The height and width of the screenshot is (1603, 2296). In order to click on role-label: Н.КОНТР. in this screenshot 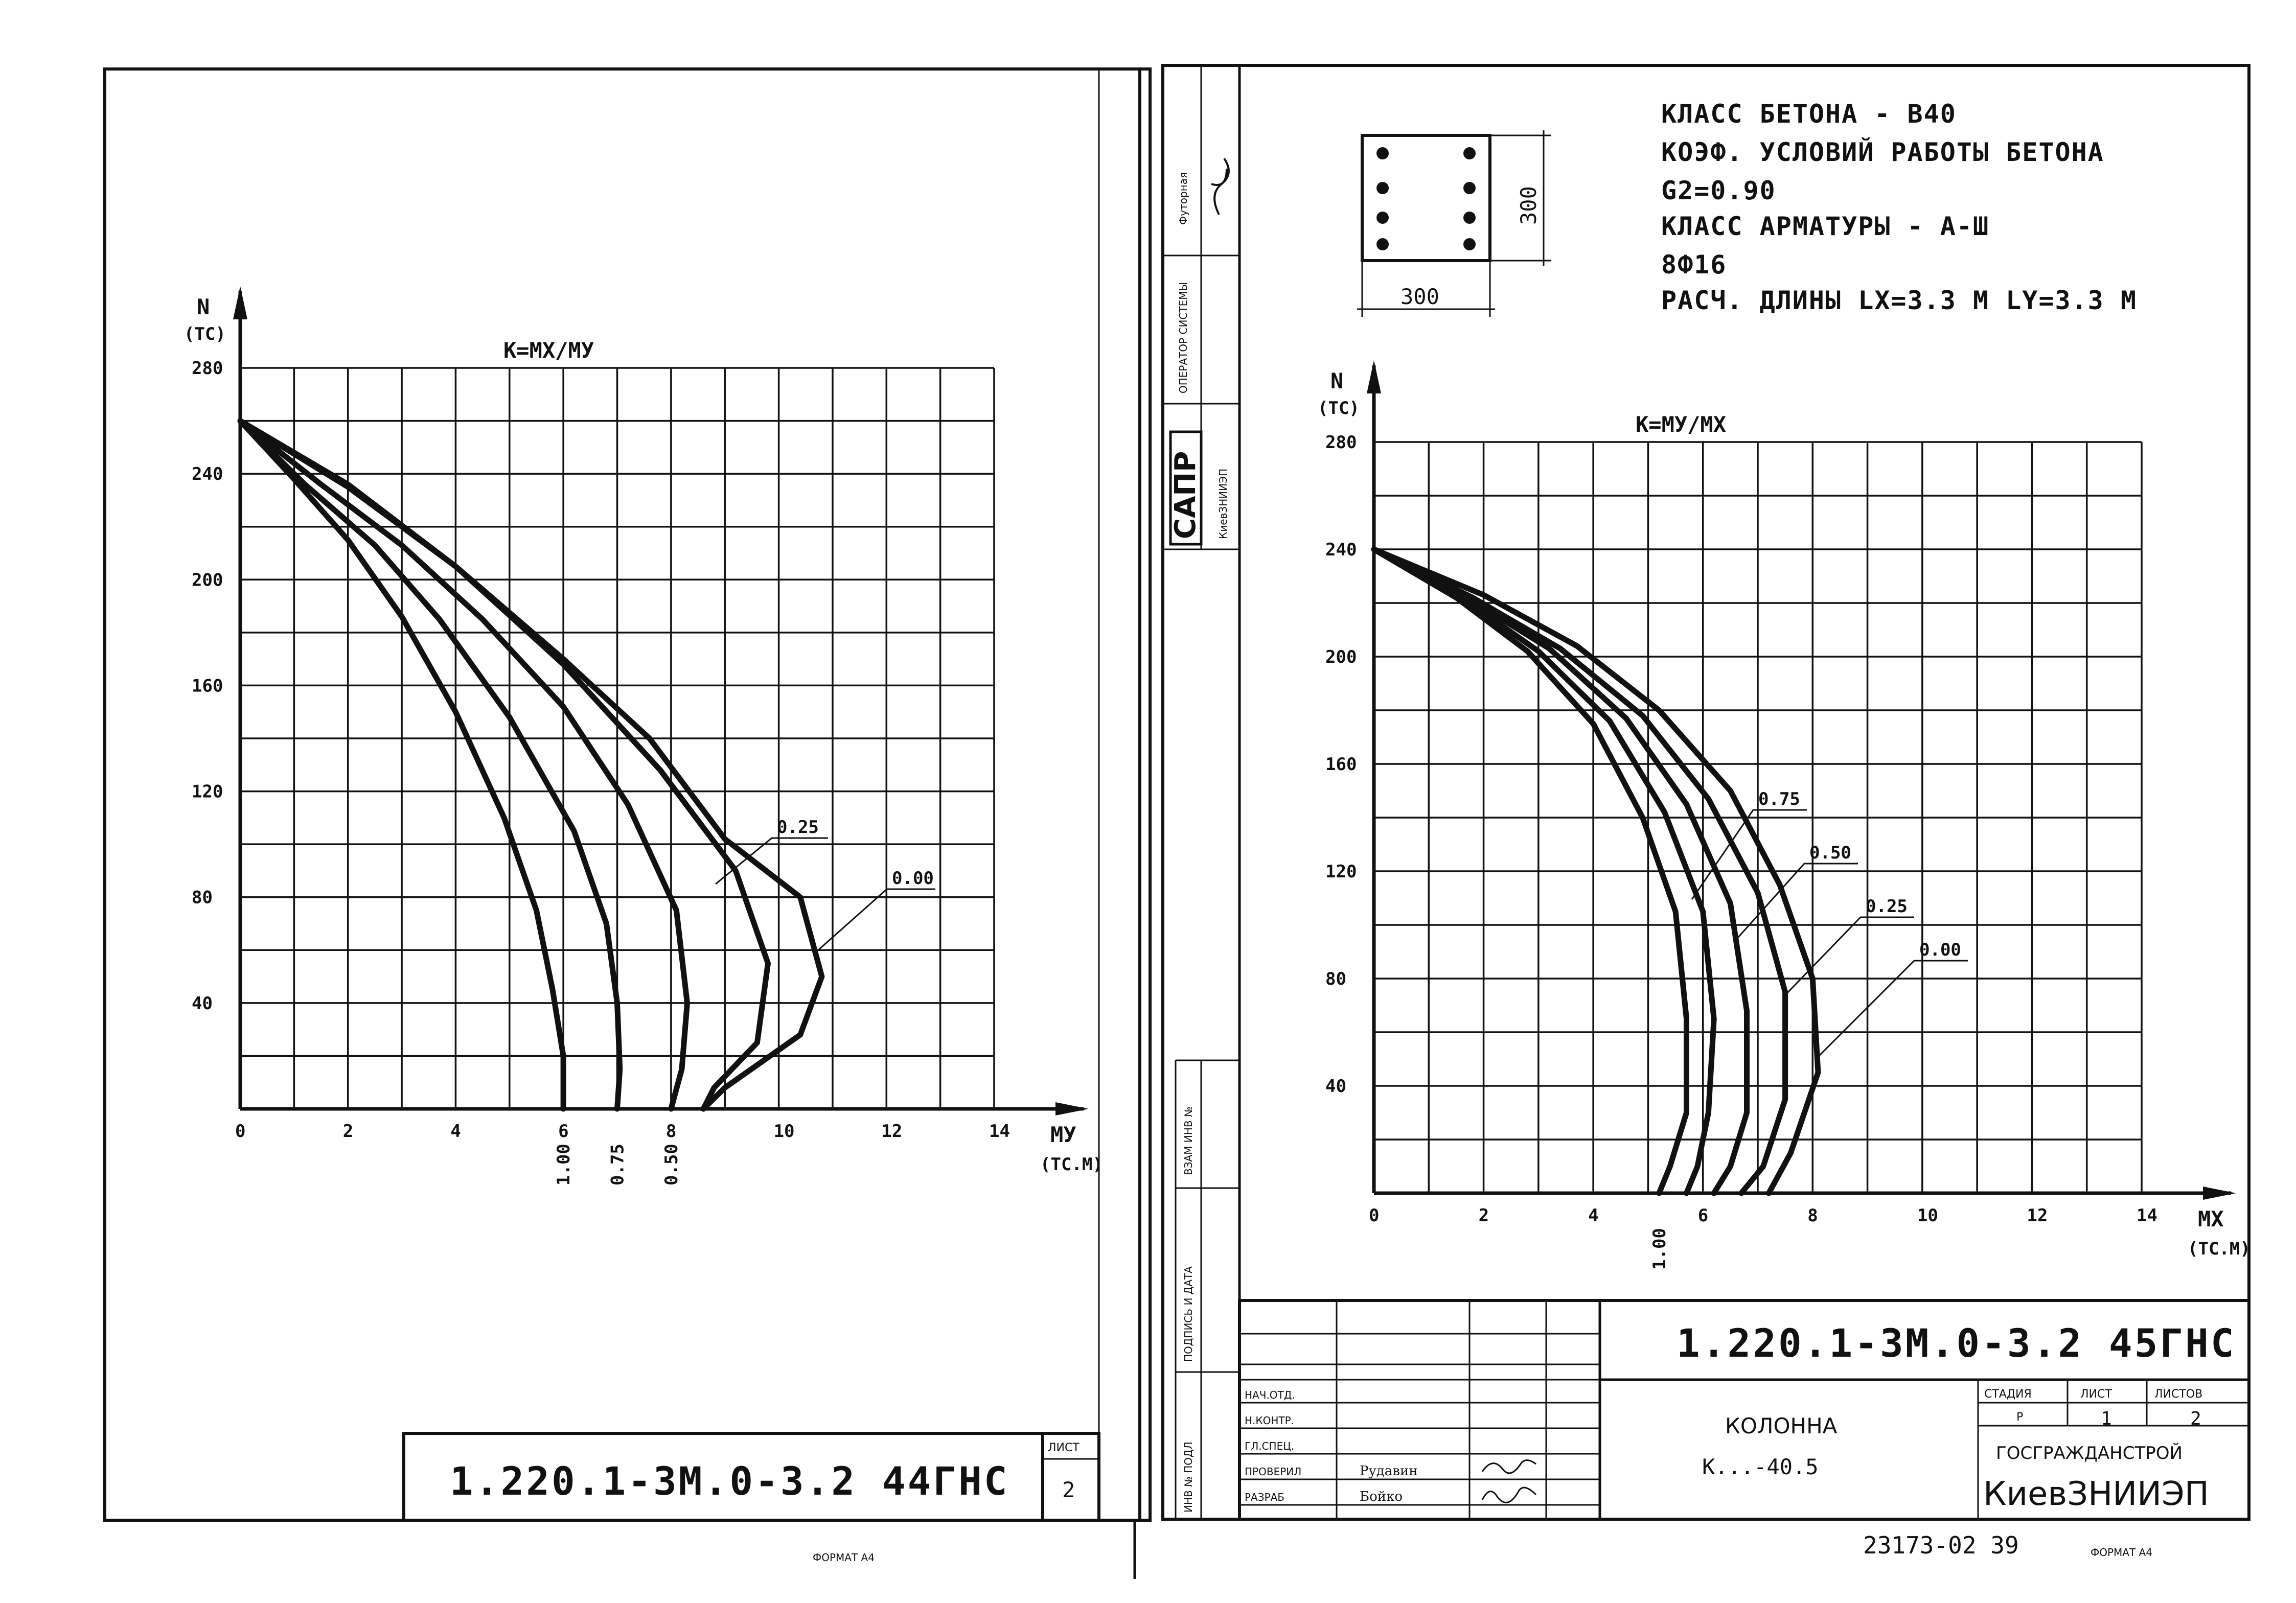, I will do `click(1269, 1420)`.